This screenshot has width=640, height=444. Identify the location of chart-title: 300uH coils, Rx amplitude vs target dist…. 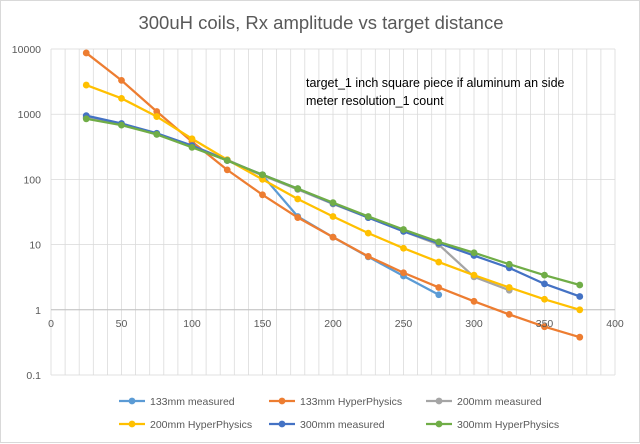
(320, 22).